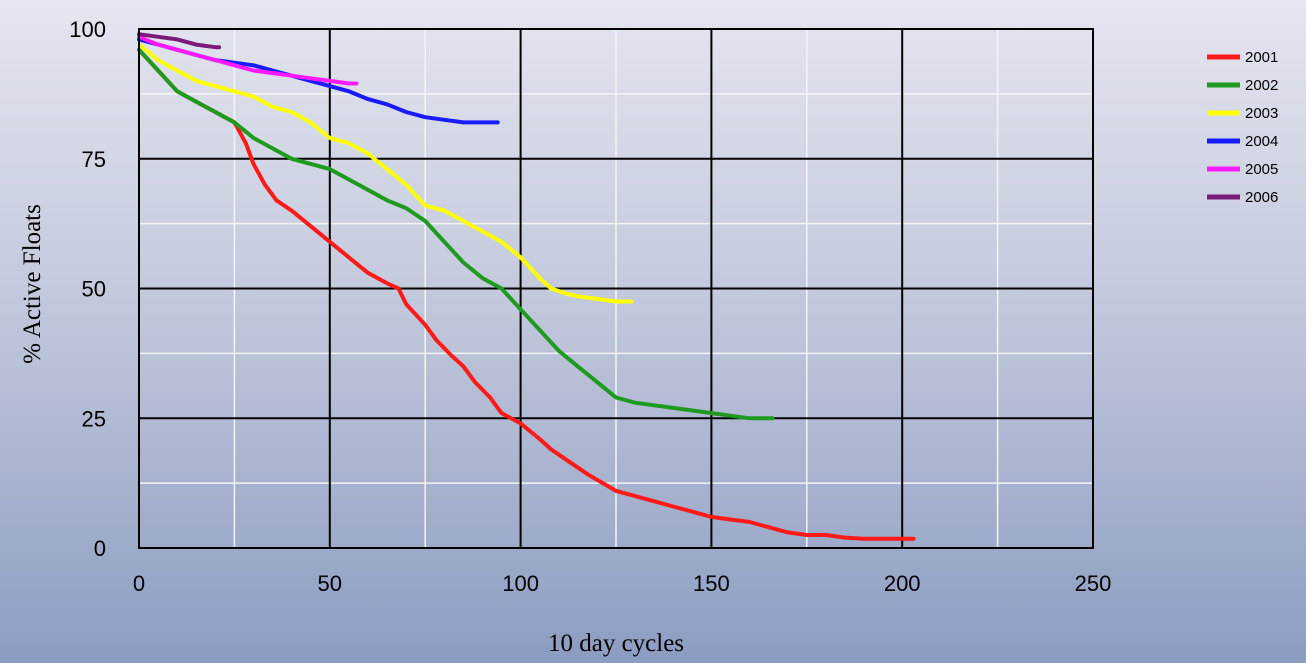 The width and height of the screenshot is (1306, 663). I want to click on x-tick-label: 150, so click(711, 583).